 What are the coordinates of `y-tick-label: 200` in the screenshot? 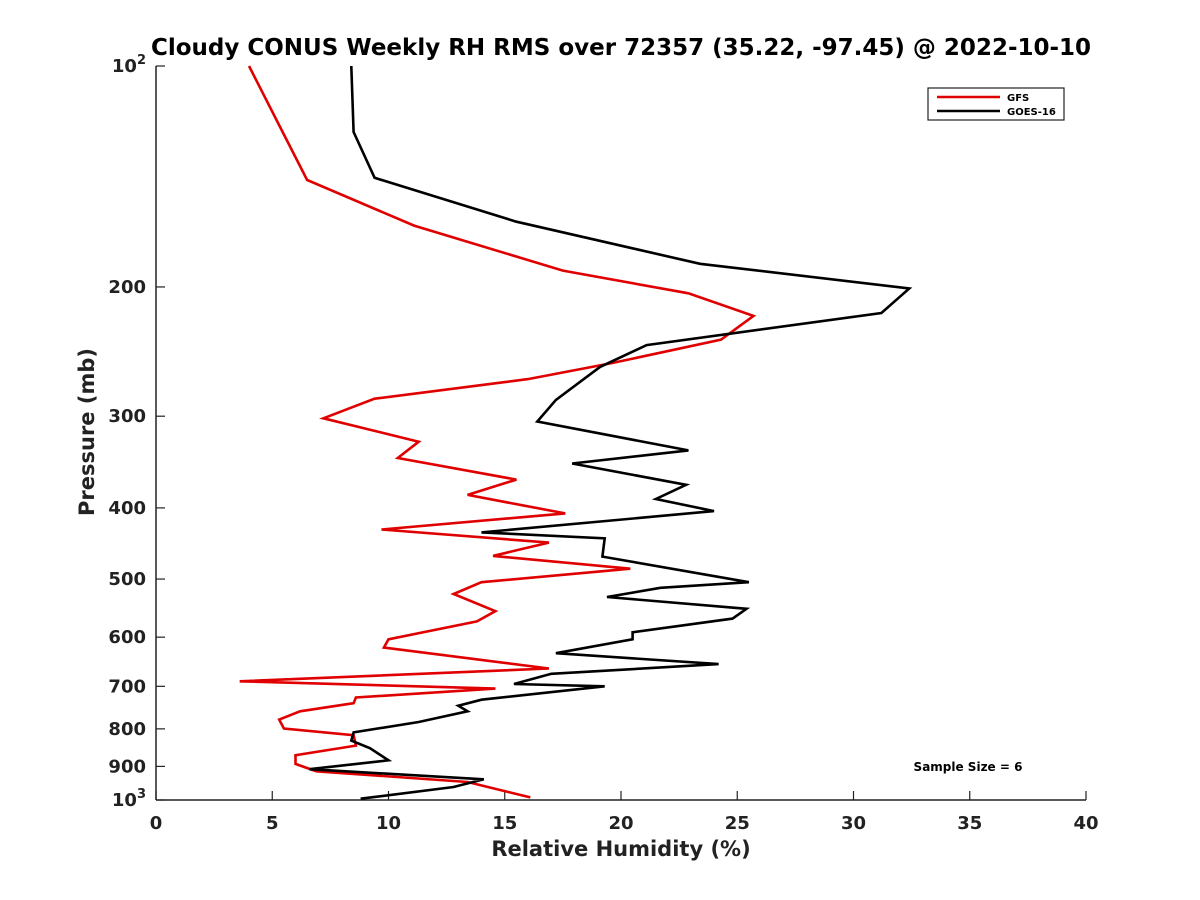 It's located at (127, 287).